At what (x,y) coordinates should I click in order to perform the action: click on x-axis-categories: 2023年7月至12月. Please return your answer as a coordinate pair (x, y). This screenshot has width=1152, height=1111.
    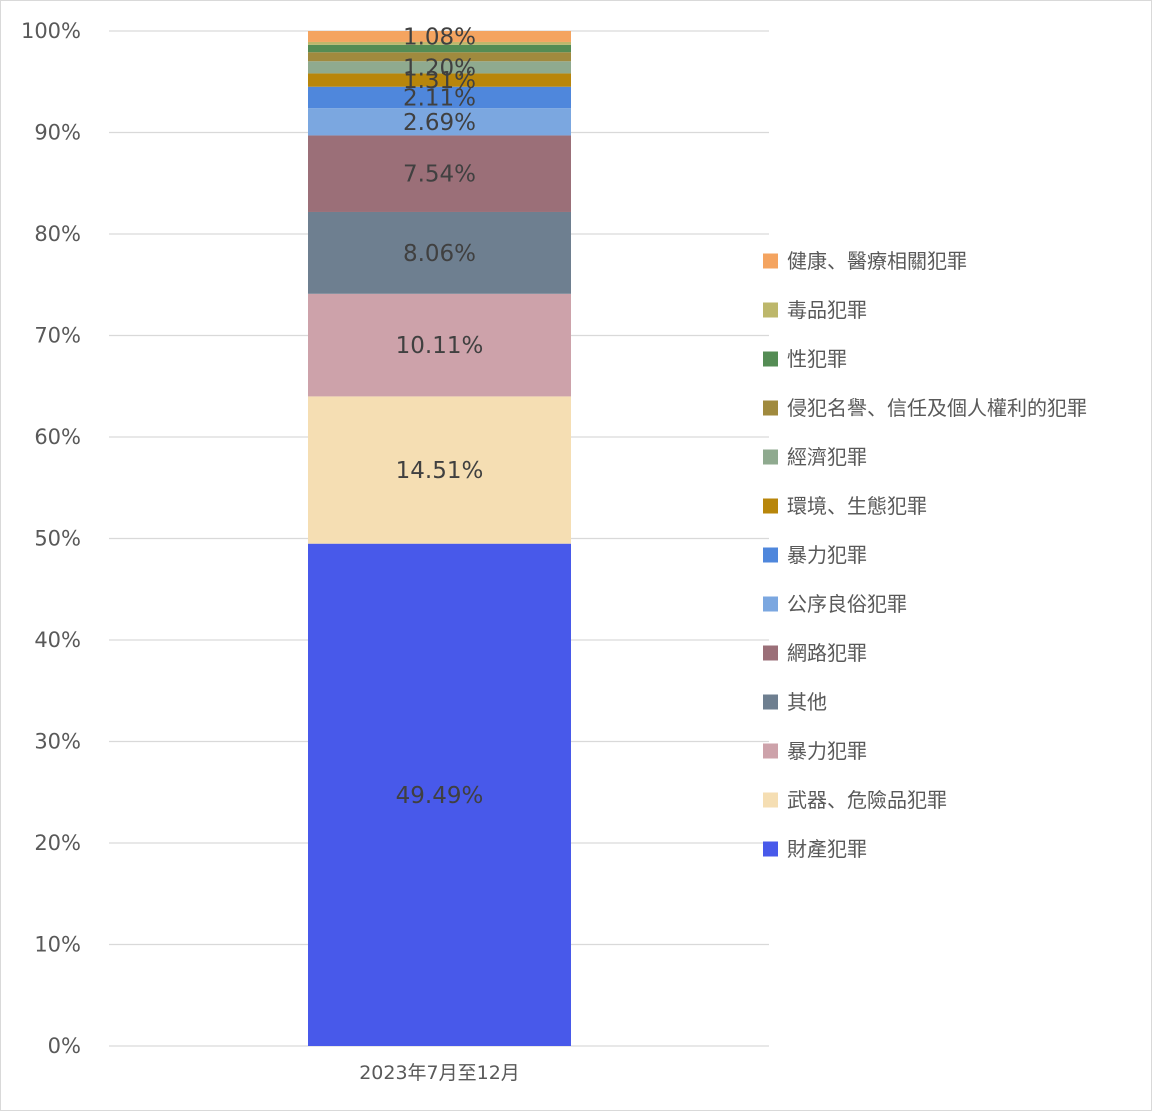
    Looking at the image, I should click on (439, 1073).